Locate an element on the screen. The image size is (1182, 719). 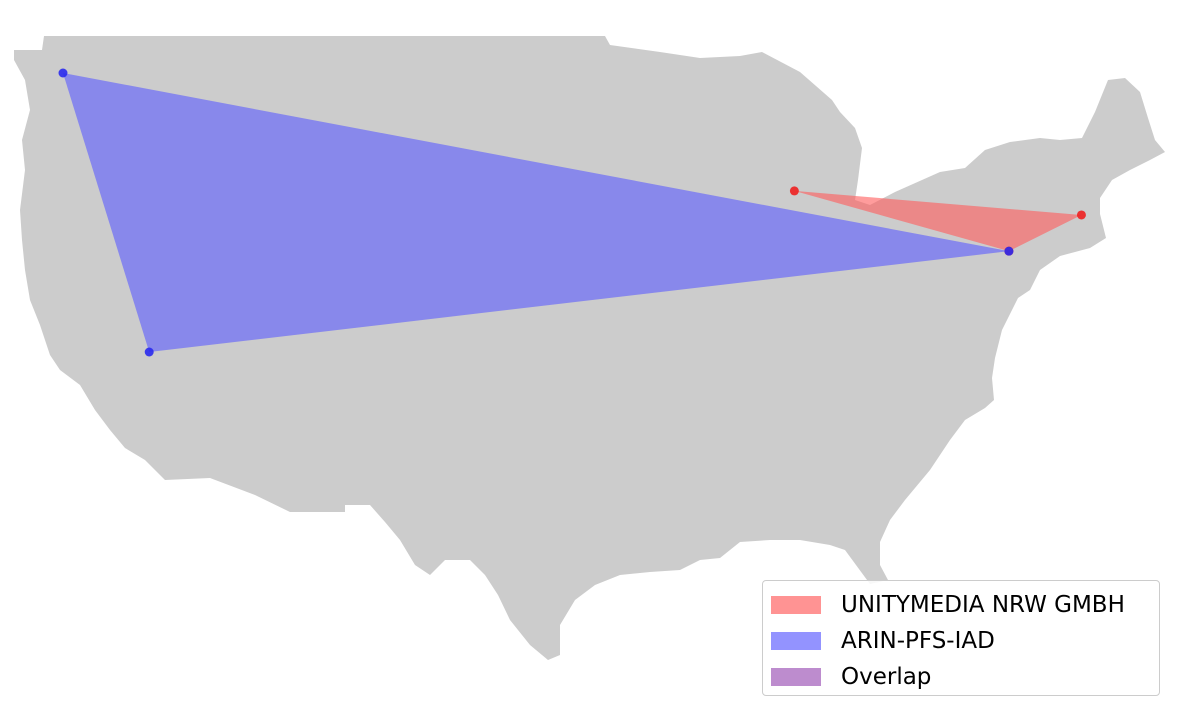
legend-item-arin: ARIN-PFS-IAD is located at coordinates (961, 641).